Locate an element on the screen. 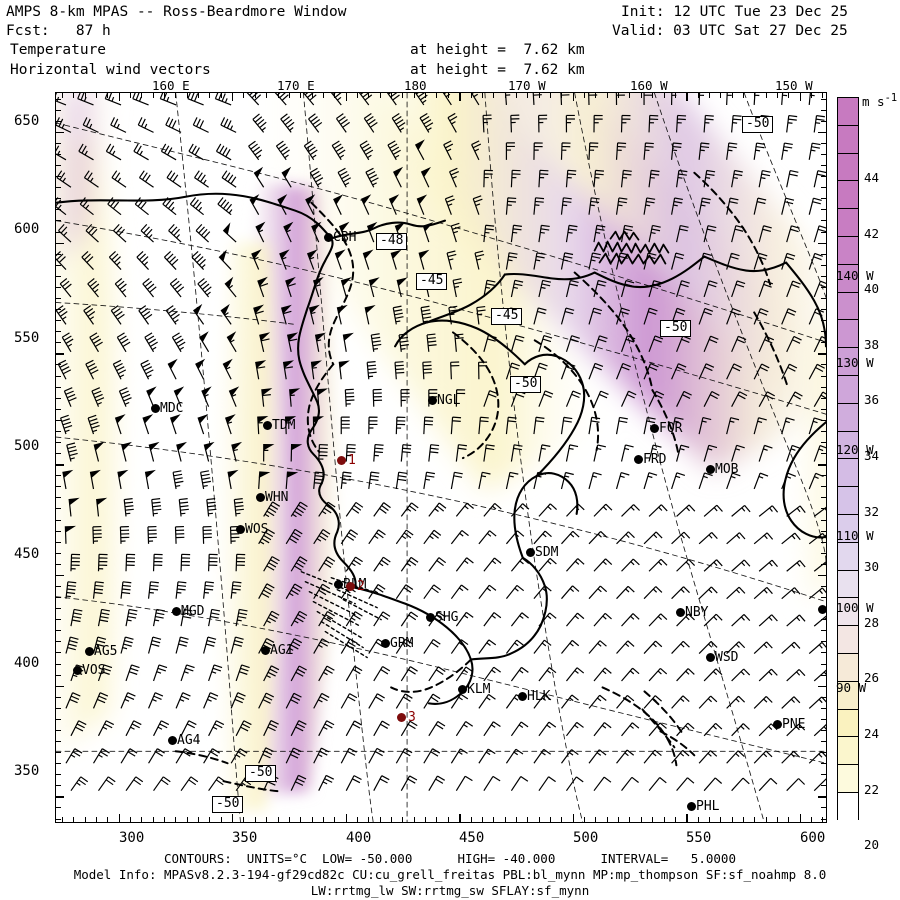 The height and width of the screenshot is (900, 900). colorbar-tick-label: 38 is located at coordinates (872, 344).